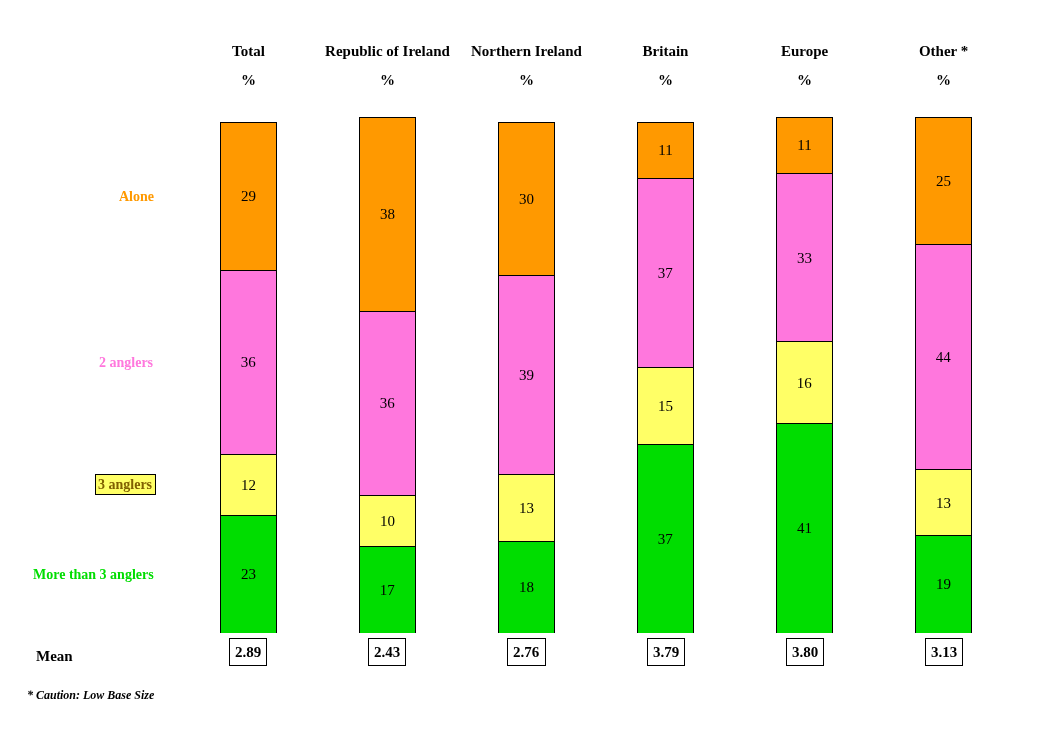 Image resolution: width=1047 pixels, height=733 pixels. What do you see at coordinates (805, 652) in the screenshot?
I see `text: 3.80` at bounding box center [805, 652].